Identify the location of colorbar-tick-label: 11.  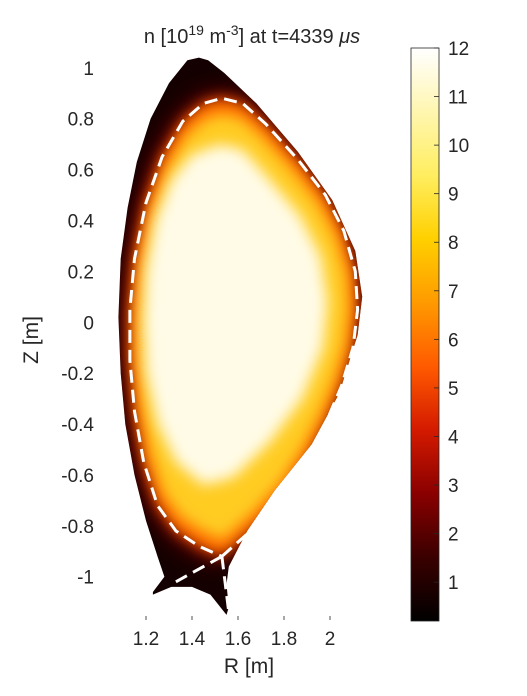
(458, 98).